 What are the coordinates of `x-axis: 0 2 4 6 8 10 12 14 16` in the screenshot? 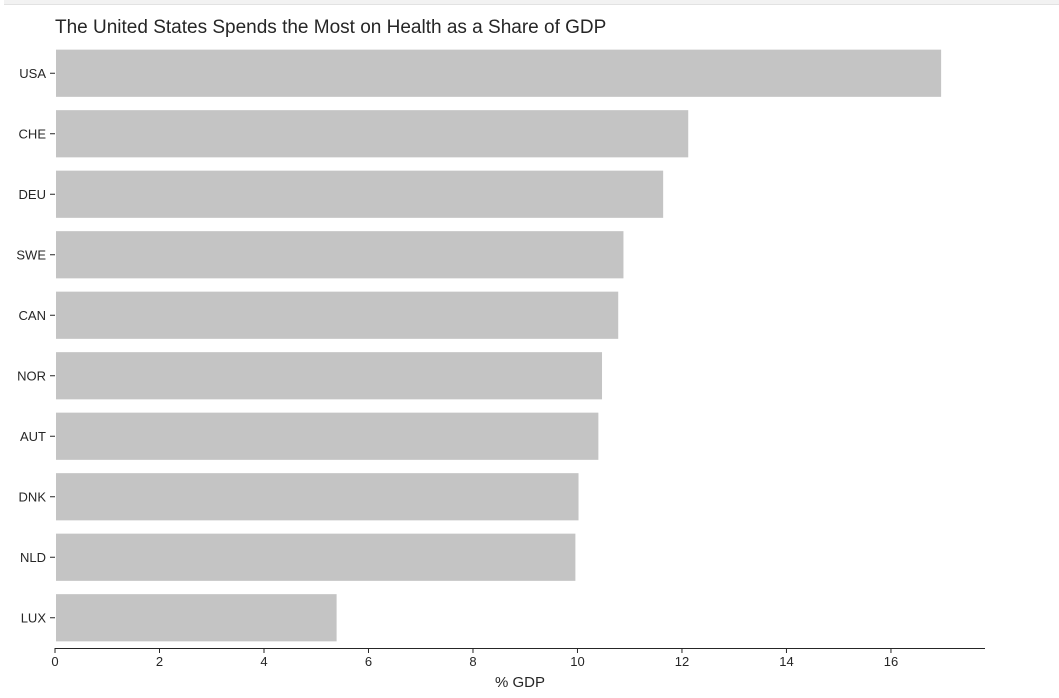 It's located at (518, 658).